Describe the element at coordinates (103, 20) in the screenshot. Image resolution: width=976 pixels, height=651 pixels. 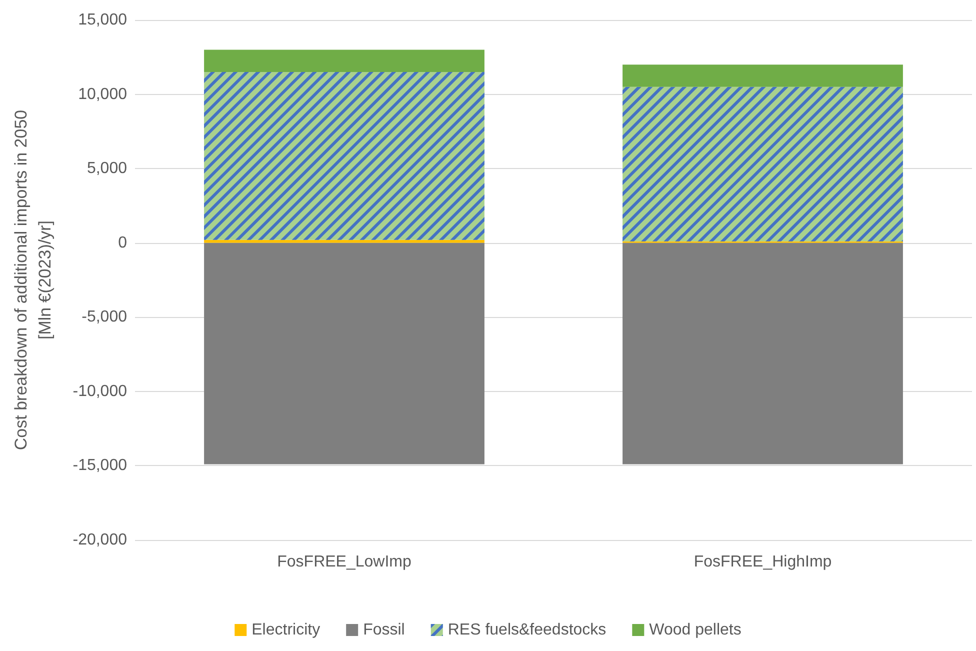
I see `y-tick-label: 15,000` at that location.